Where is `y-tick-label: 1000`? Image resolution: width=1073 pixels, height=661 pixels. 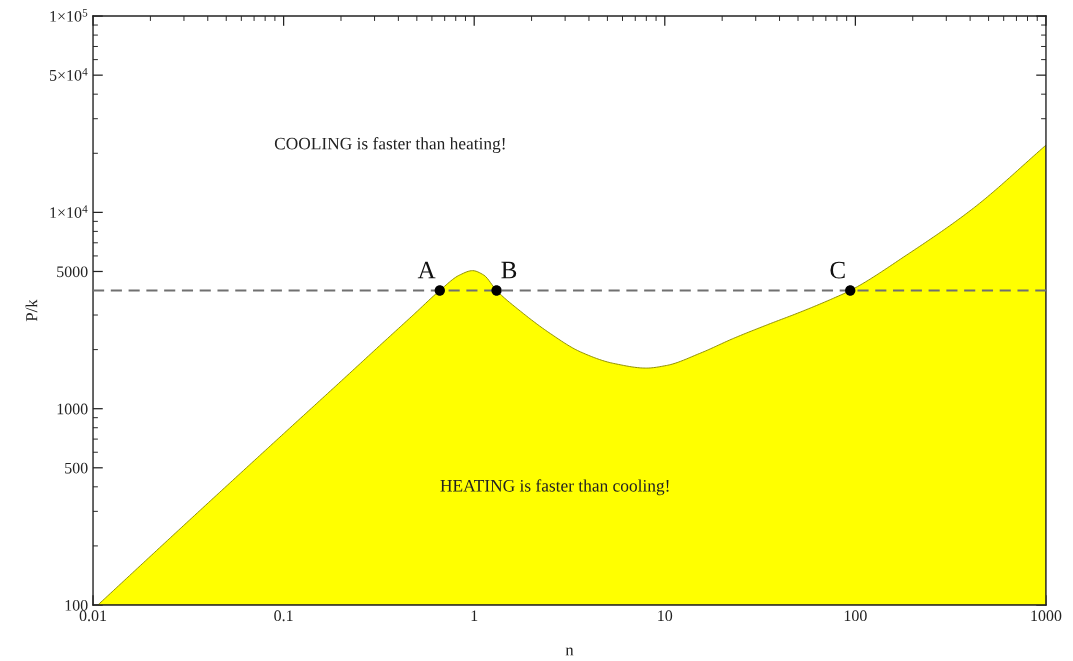 y-tick-label: 1000 is located at coordinates (72, 409).